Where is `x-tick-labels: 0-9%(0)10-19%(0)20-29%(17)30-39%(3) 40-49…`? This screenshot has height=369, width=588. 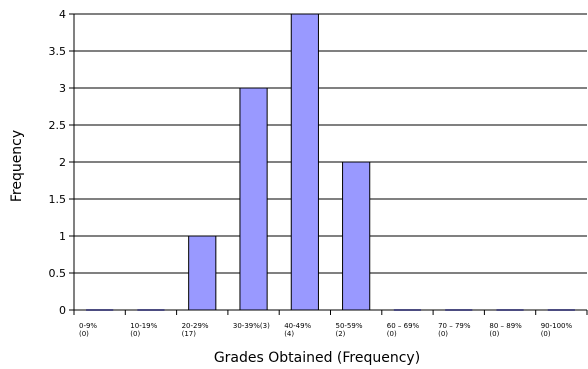
x-tick-labels: 0-9%(0)10-19%(0)20-29%(17)30-39%(3) 40-49… is located at coordinates (325, 330).